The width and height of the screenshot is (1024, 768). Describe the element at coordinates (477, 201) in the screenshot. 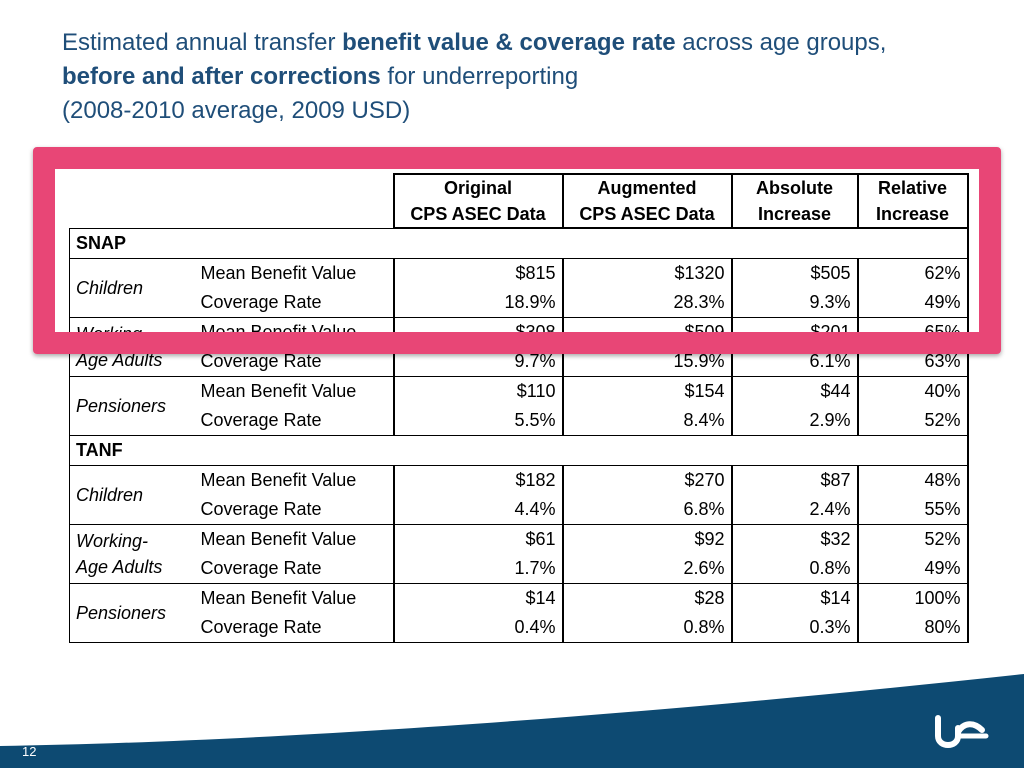

I see `header-original: Original CPS ASEC Data` at that location.